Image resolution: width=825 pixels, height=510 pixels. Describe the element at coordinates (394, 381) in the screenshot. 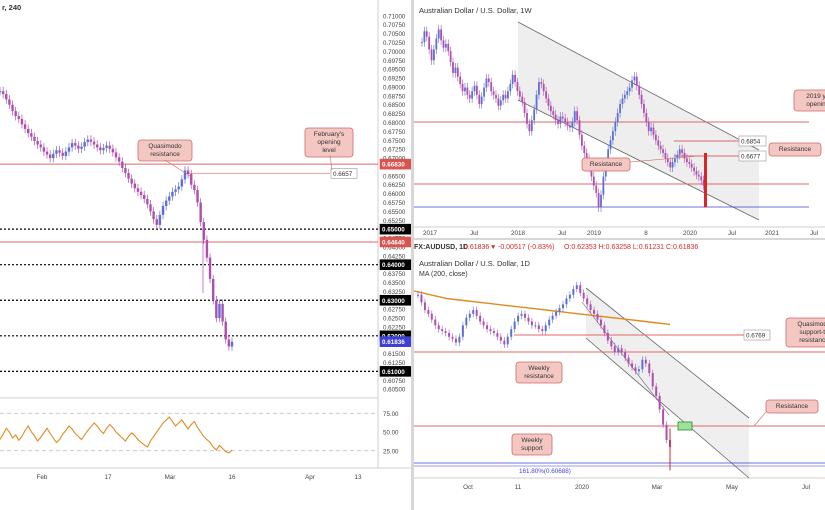

I see `h4-price-tick: 0.60750` at that location.